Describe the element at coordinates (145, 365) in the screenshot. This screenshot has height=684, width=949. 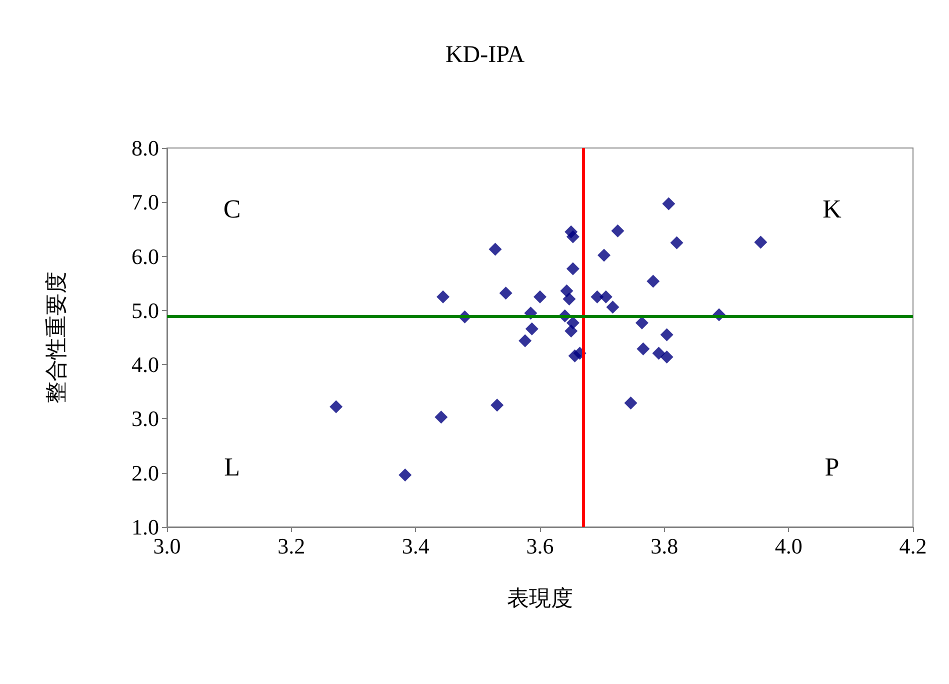
I see `y-tick-label: 4.0` at that location.